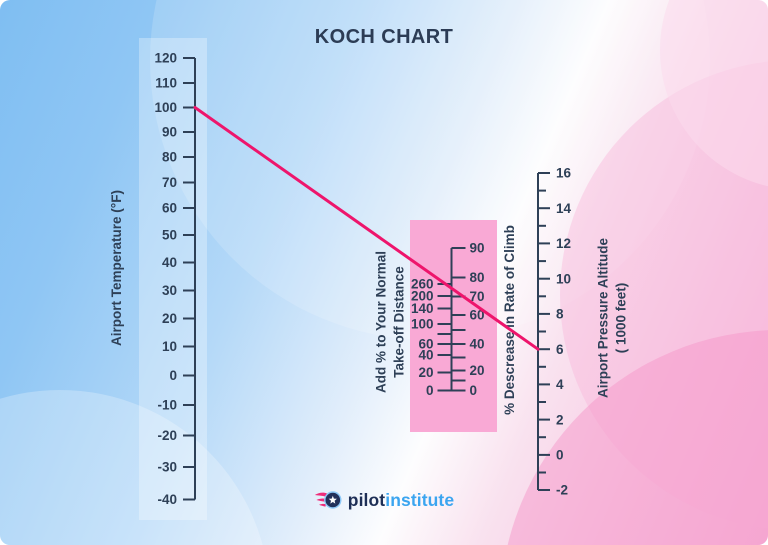  I want to click on pilot-institute-logo: pilotinstitute, so click(384, 500).